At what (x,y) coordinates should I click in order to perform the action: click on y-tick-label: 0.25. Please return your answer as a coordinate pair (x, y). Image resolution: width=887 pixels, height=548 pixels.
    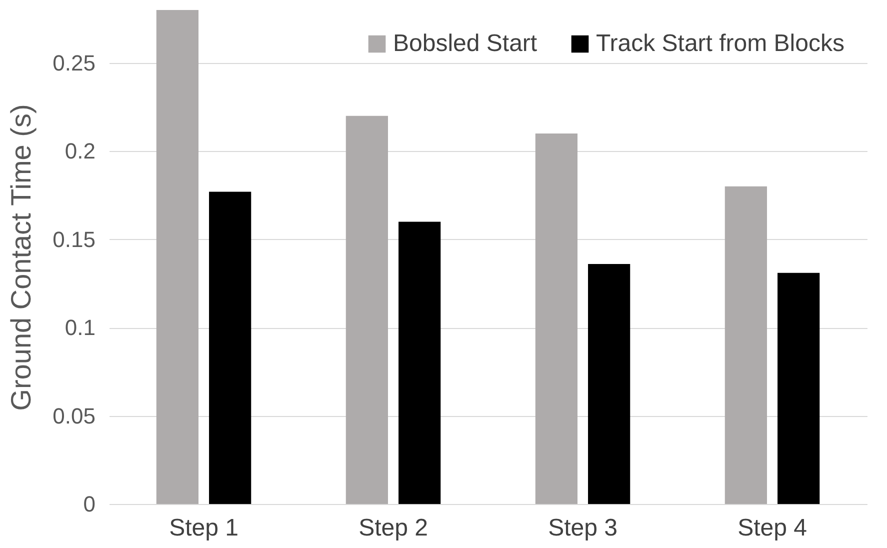
    Looking at the image, I should click on (74, 63).